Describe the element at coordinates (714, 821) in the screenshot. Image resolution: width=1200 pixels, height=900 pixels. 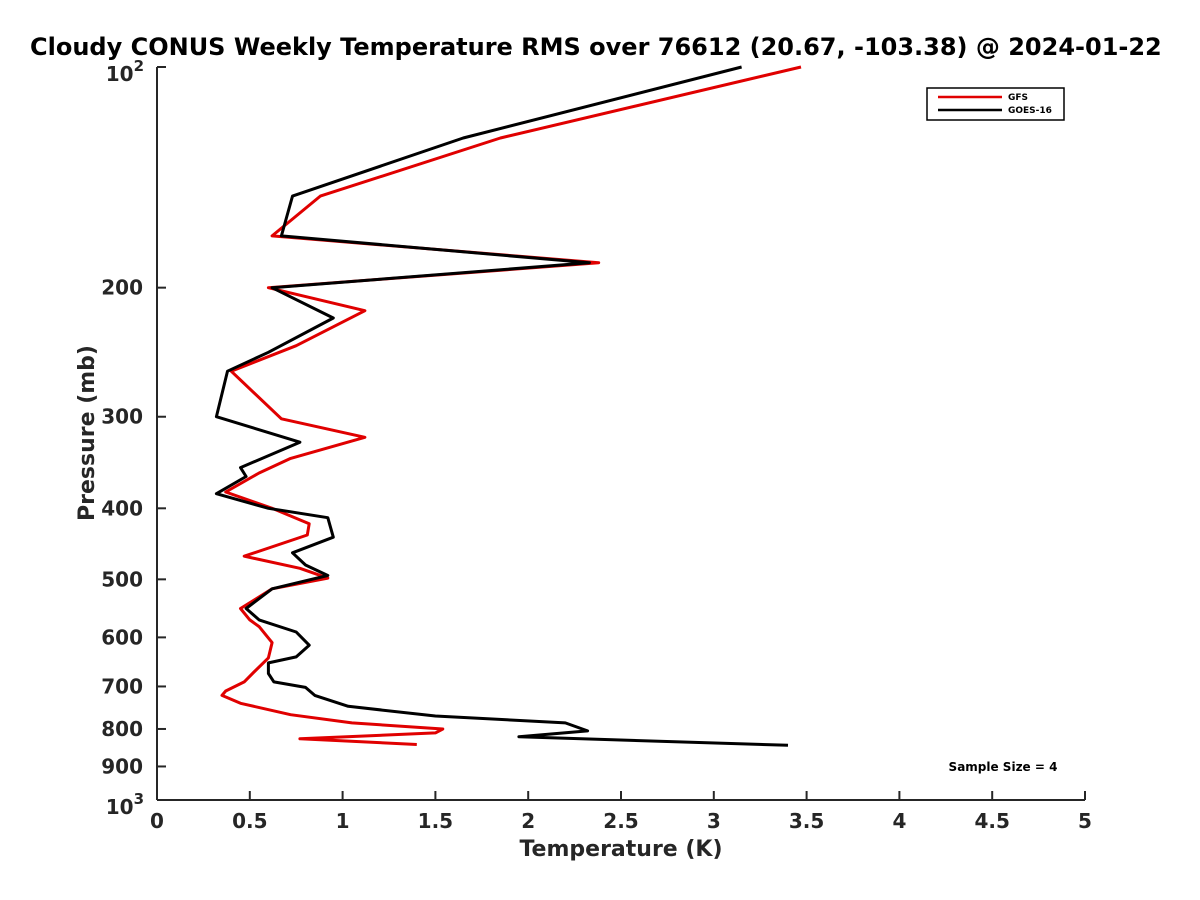
I see `x-tick-label: 3` at that location.